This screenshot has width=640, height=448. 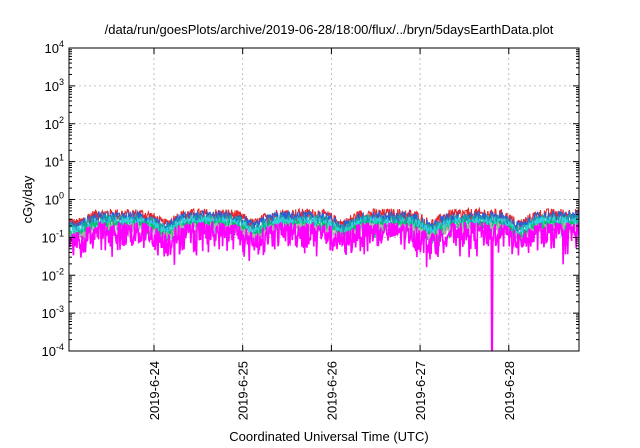 I want to click on y-tick-label: 10⁻³, so click(x=53, y=312).